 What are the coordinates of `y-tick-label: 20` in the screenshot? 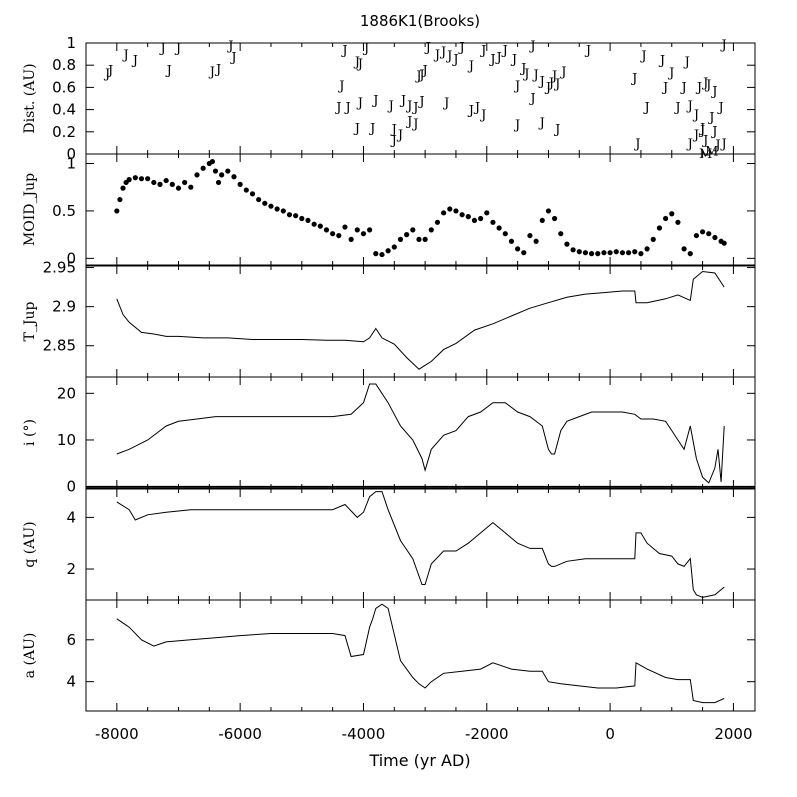 It's located at (66, 393).